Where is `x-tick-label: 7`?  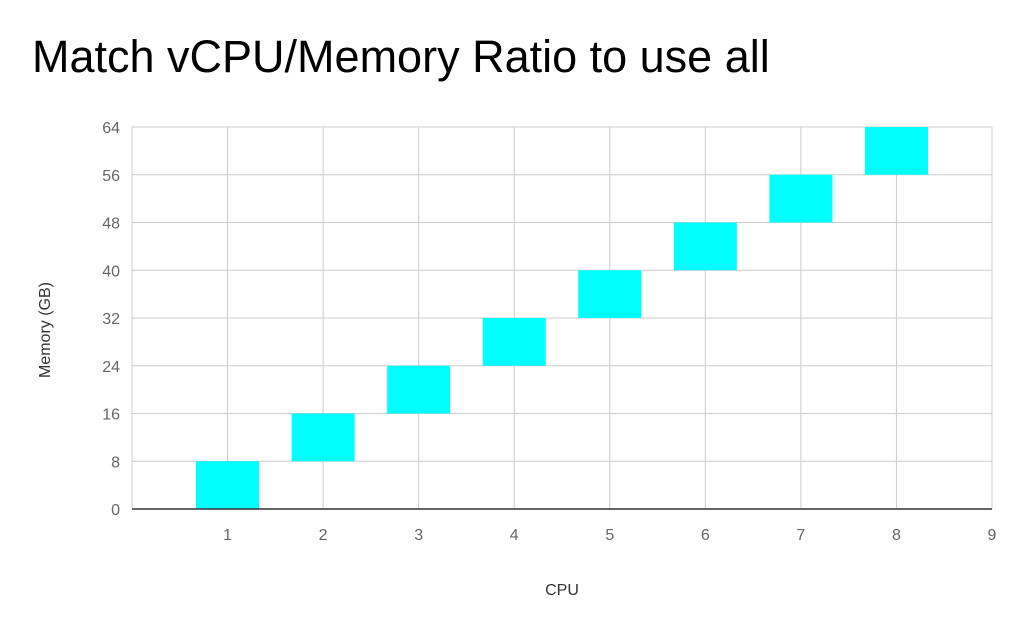
x-tick-label: 7 is located at coordinates (800, 535).